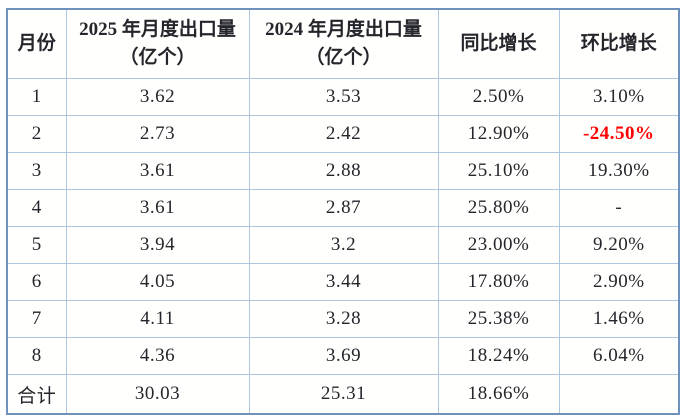 The height and width of the screenshot is (420, 684). What do you see at coordinates (498, 245) in the screenshot?
I see `cell-yoy-growth: 23.00%` at bounding box center [498, 245].